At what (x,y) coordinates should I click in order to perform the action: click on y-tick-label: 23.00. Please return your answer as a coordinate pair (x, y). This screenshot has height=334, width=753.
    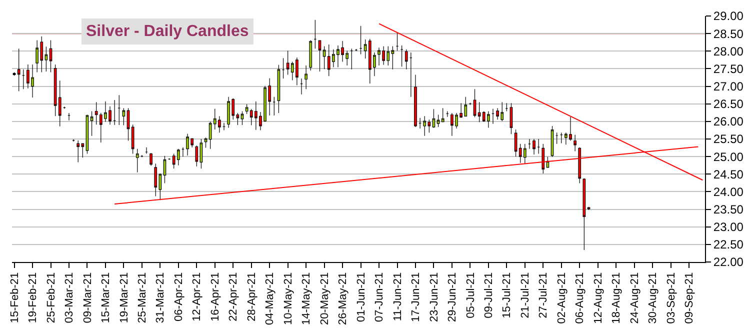
    Looking at the image, I should click on (728, 227).